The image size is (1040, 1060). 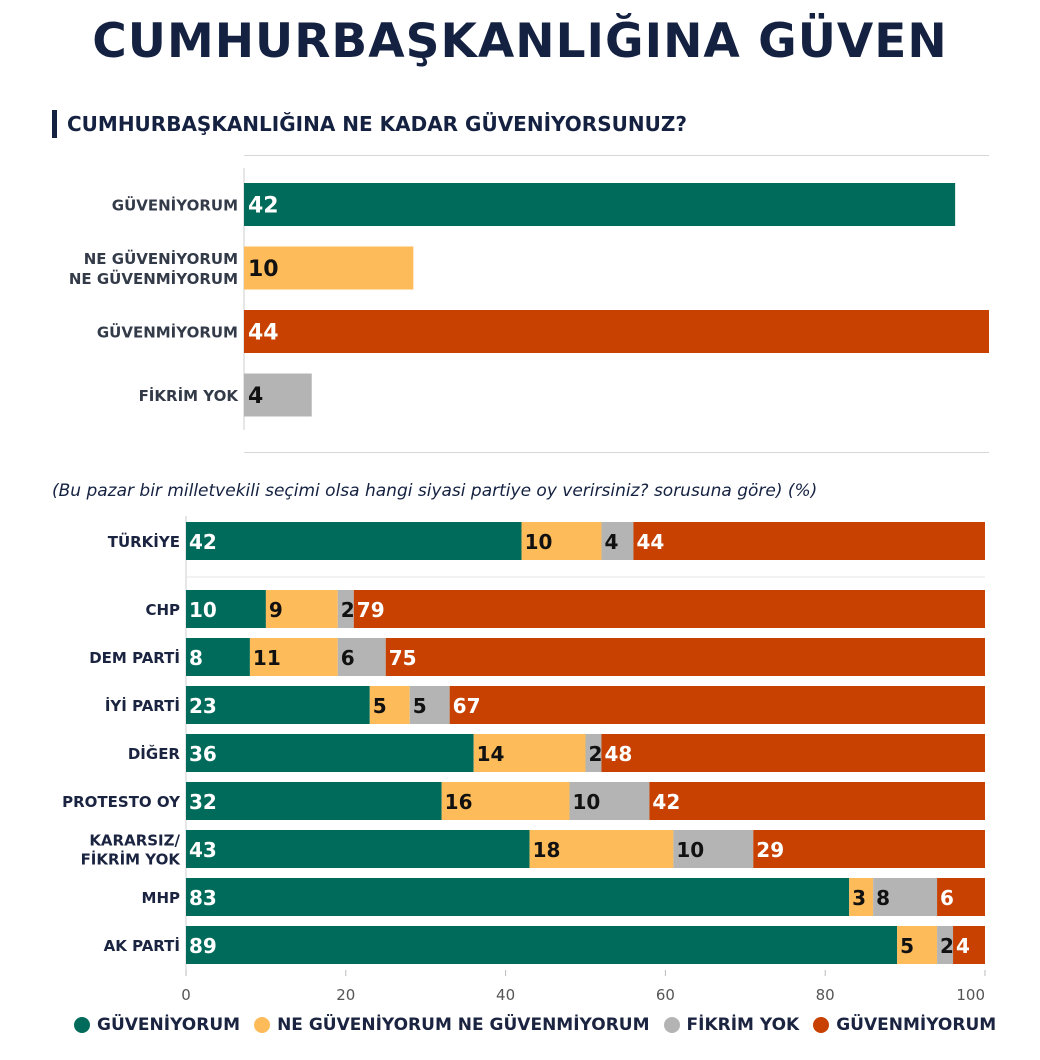 I want to click on row-label-2-0: DEM PARTİ, so click(x=134, y=657).